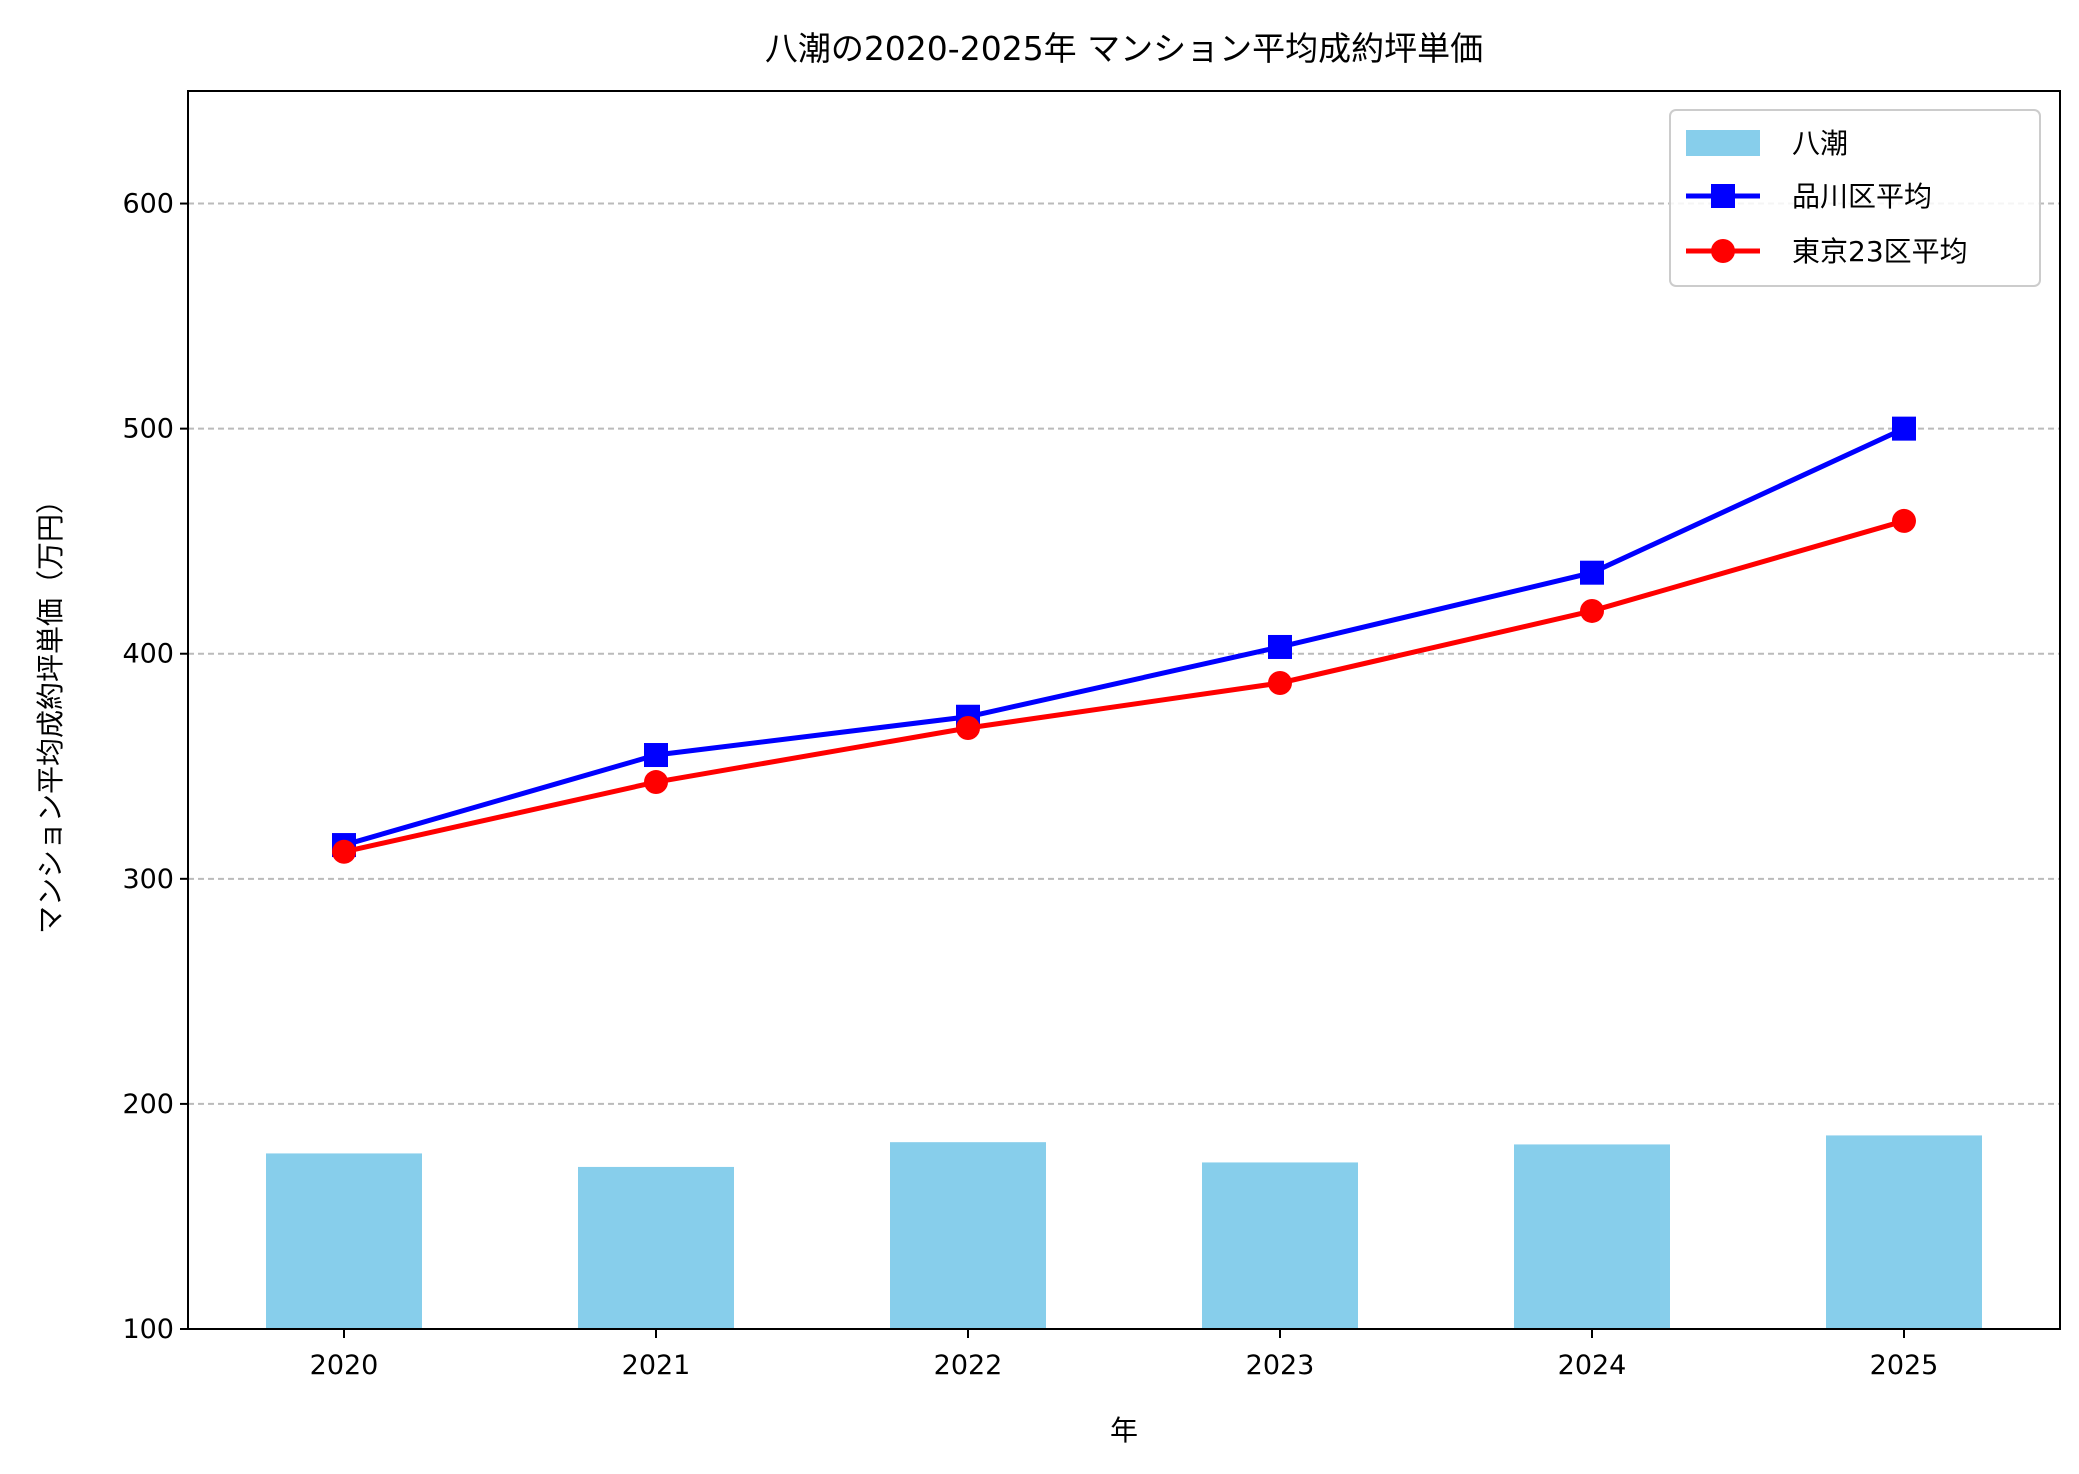  Describe the element at coordinates (148, 1104) in the screenshot. I see `y-tick-label: 200` at that location.